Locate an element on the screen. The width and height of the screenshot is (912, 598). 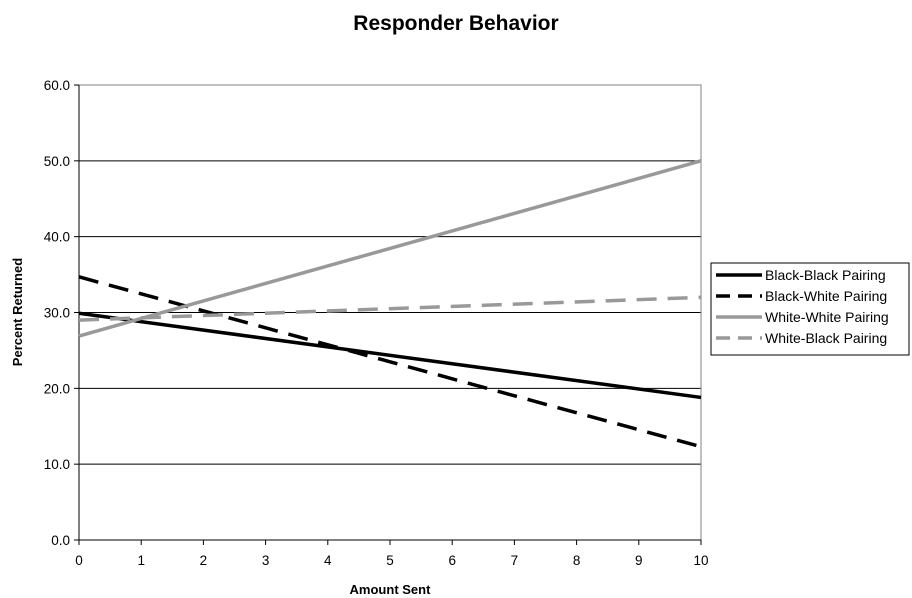
legend-label: Black-Black Pairing is located at coordinates (825, 275).